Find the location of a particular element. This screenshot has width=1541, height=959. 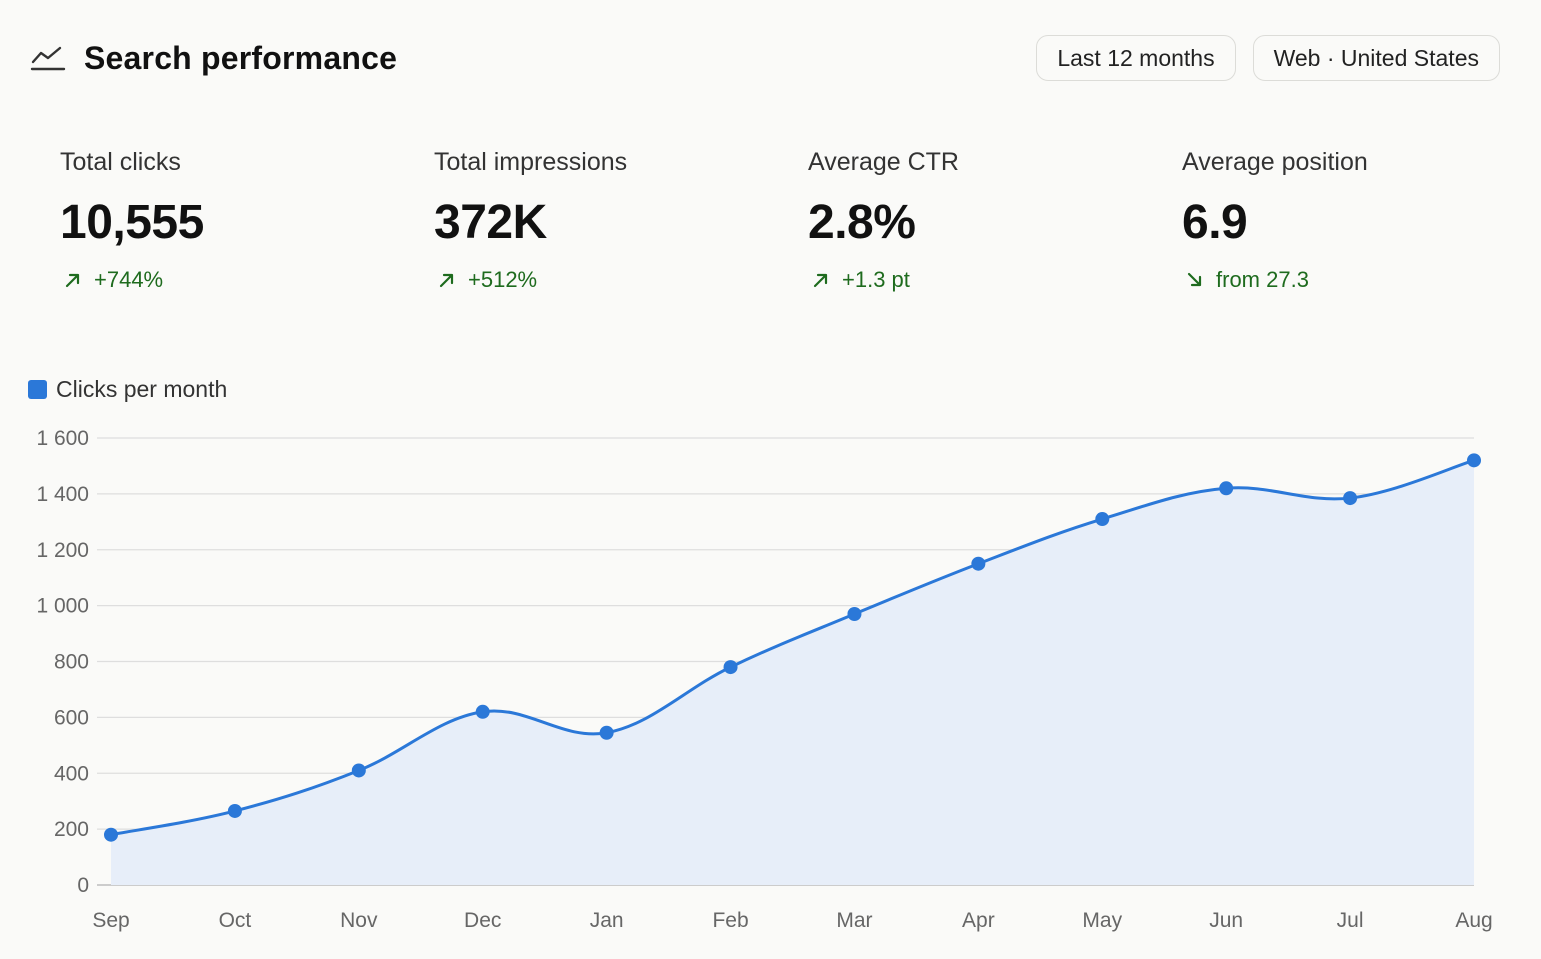

chart-legend: Clicks per month is located at coordinates (127, 389).